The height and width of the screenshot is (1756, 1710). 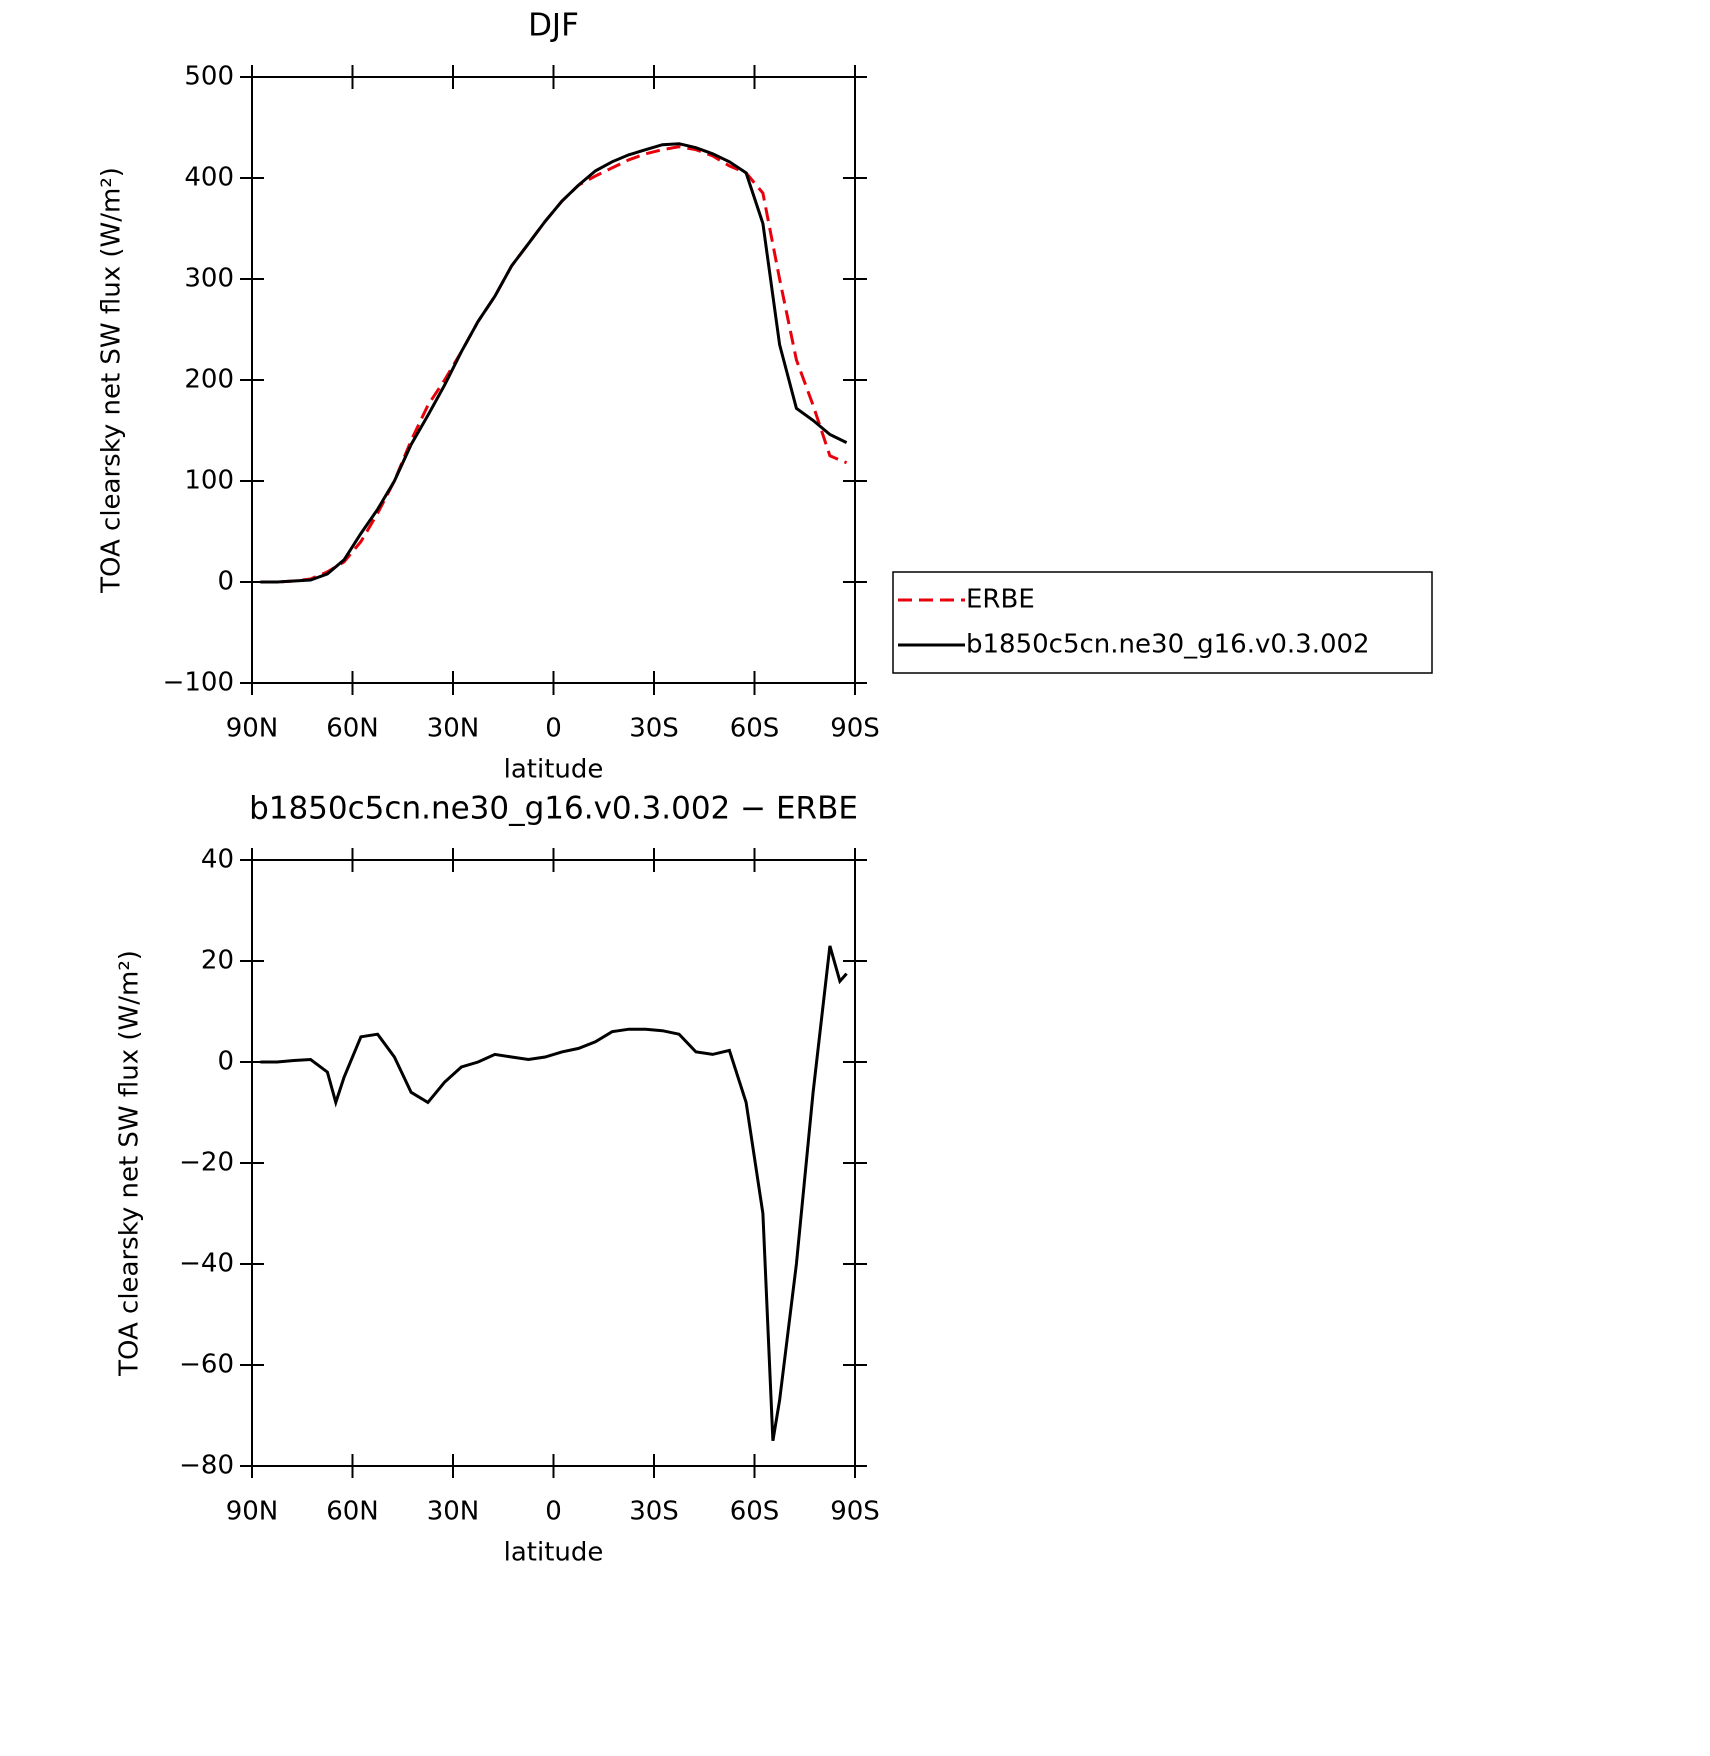 I want to click on y-tick-label: −80, so click(x=206, y=1466).